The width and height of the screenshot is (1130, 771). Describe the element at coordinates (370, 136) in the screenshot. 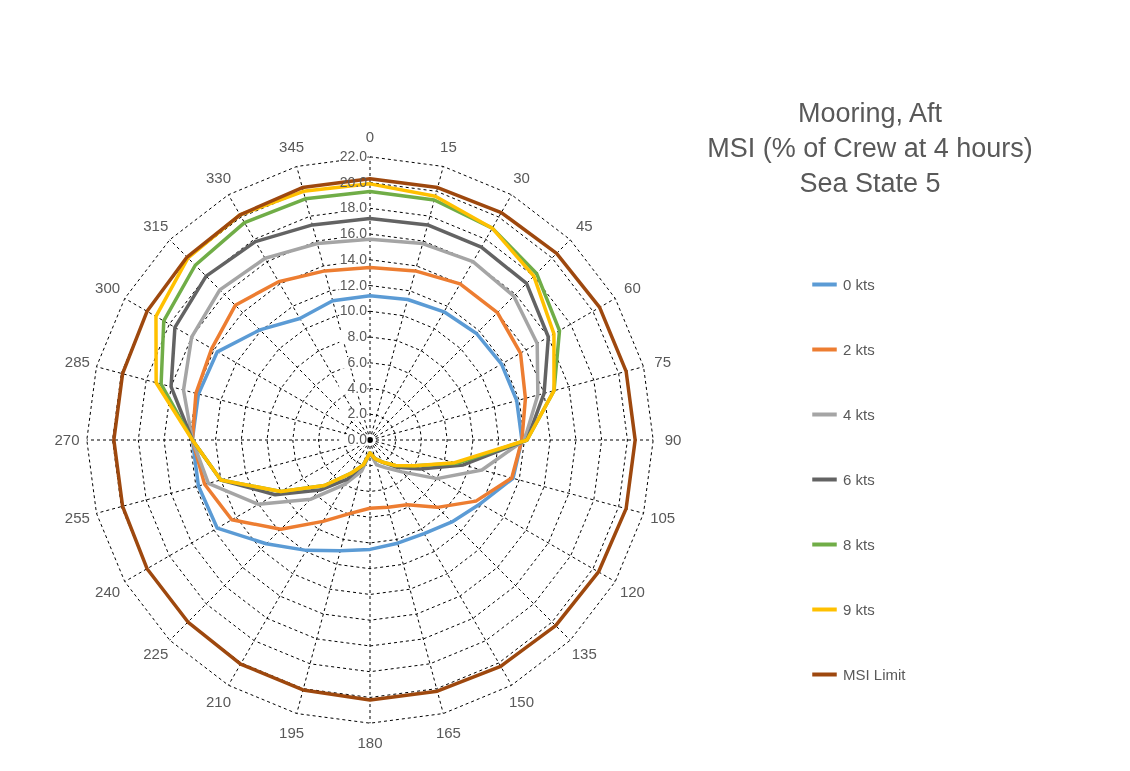

I see `spoke-label: 0` at that location.